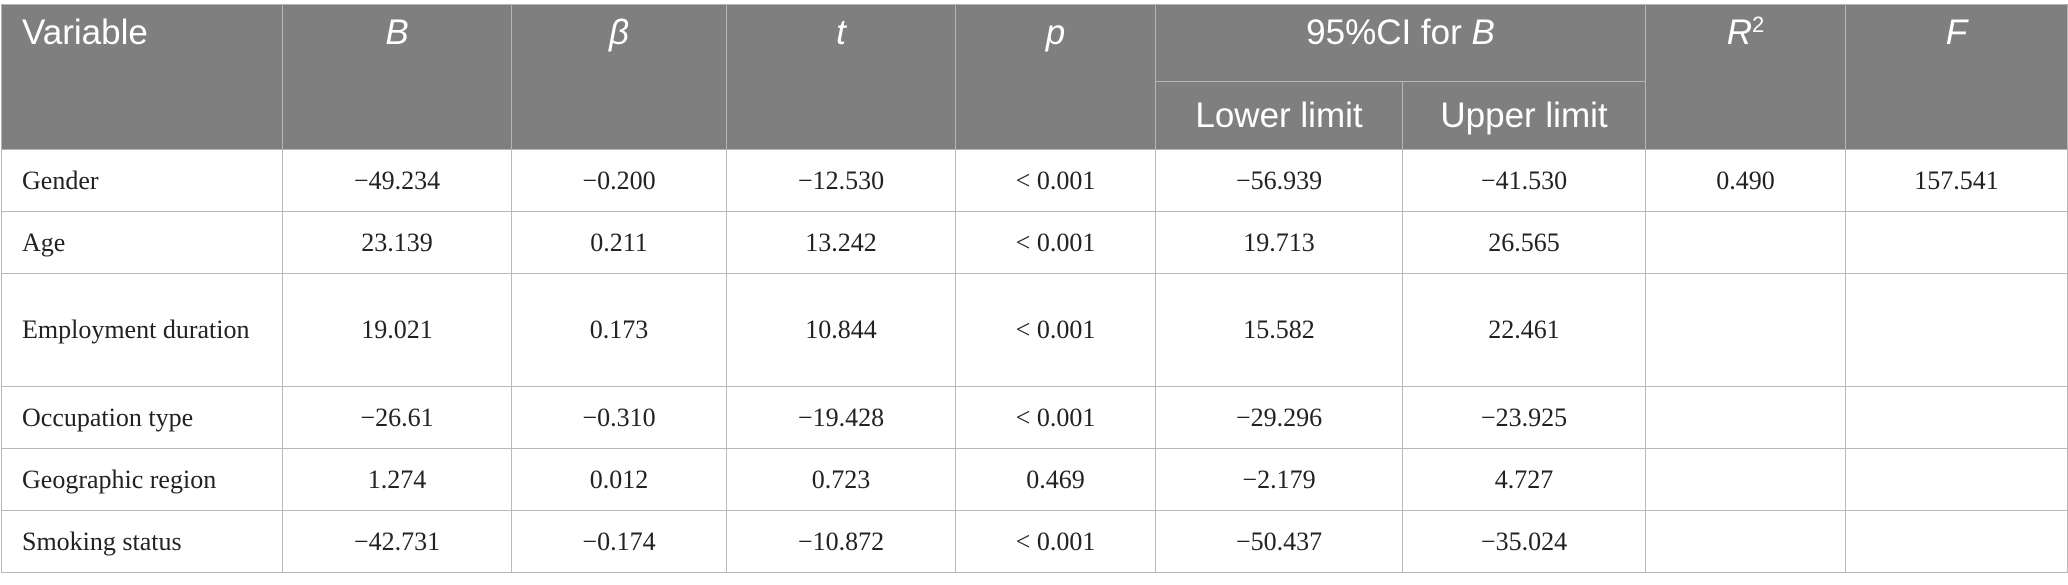 The width and height of the screenshot is (2068, 585). Describe the element at coordinates (841, 417) in the screenshot. I see `cell-t: −19.428` at that location.